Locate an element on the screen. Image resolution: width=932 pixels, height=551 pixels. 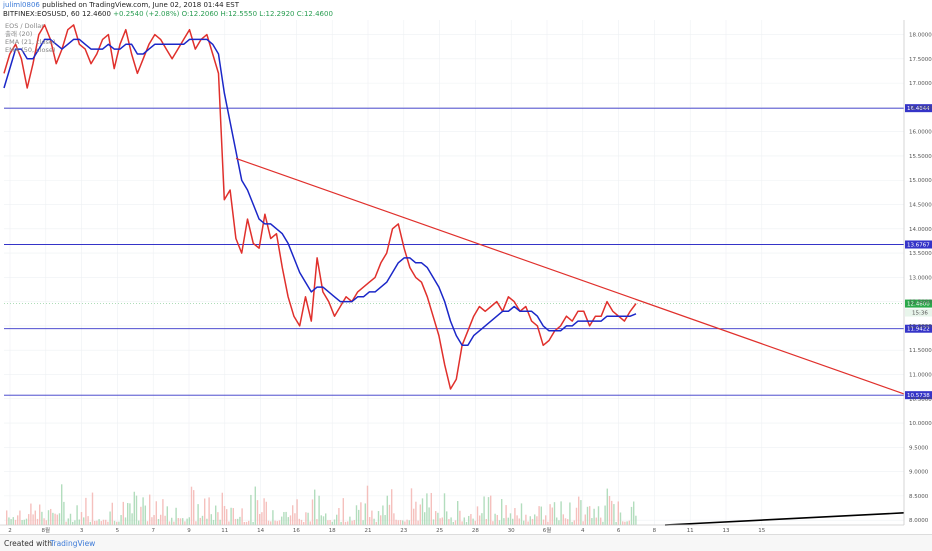
time-tick-label: 21 is located at coordinates (368, 531).